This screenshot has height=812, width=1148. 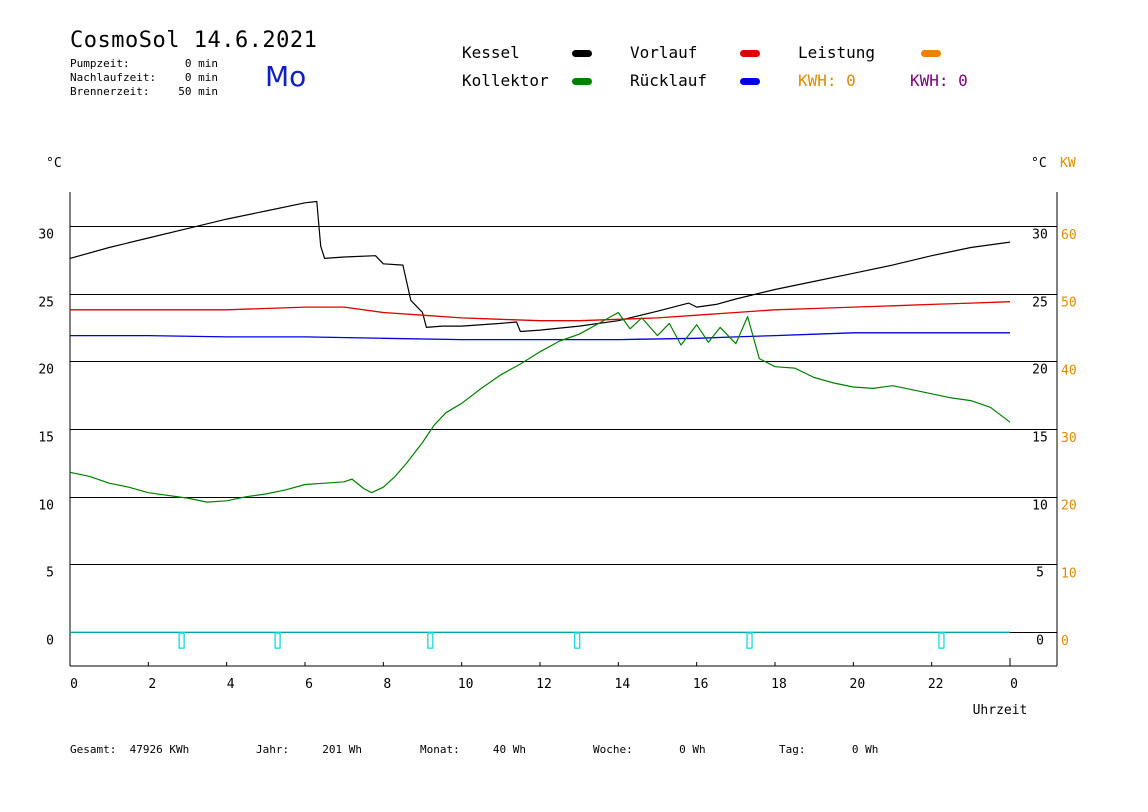 I want to click on x-tick-label: 4, so click(x=231, y=684).